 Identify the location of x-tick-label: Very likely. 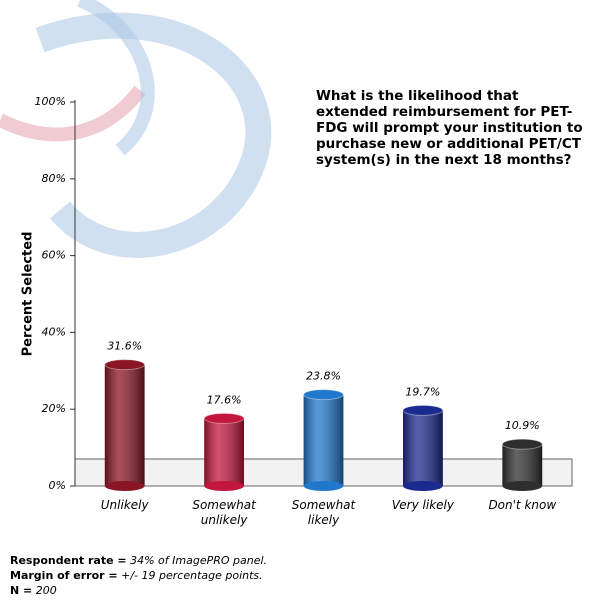
(422, 505).